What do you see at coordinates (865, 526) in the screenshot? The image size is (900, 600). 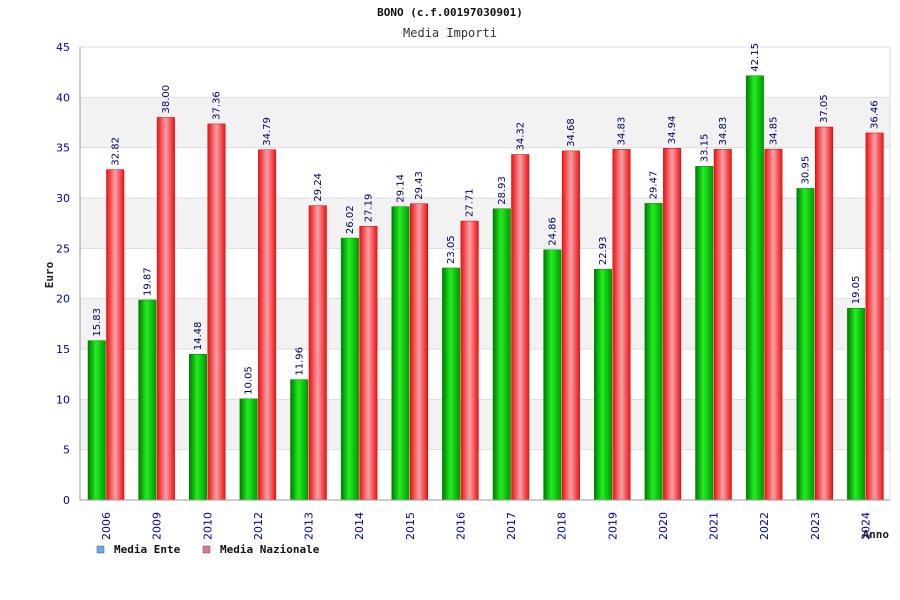 I see `x-tick-label: 2024` at bounding box center [865, 526].